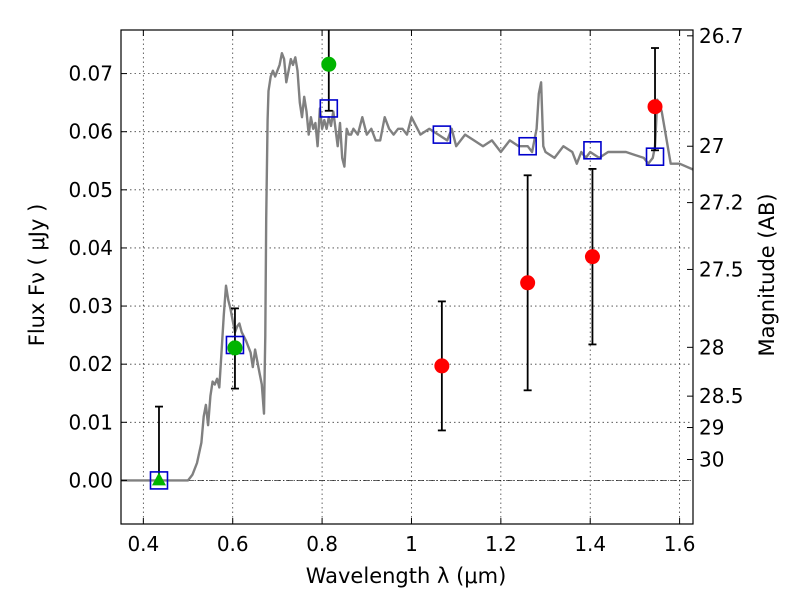  Describe the element at coordinates (322, 544) in the screenshot. I see `x-tick-label: 0.8` at that location.